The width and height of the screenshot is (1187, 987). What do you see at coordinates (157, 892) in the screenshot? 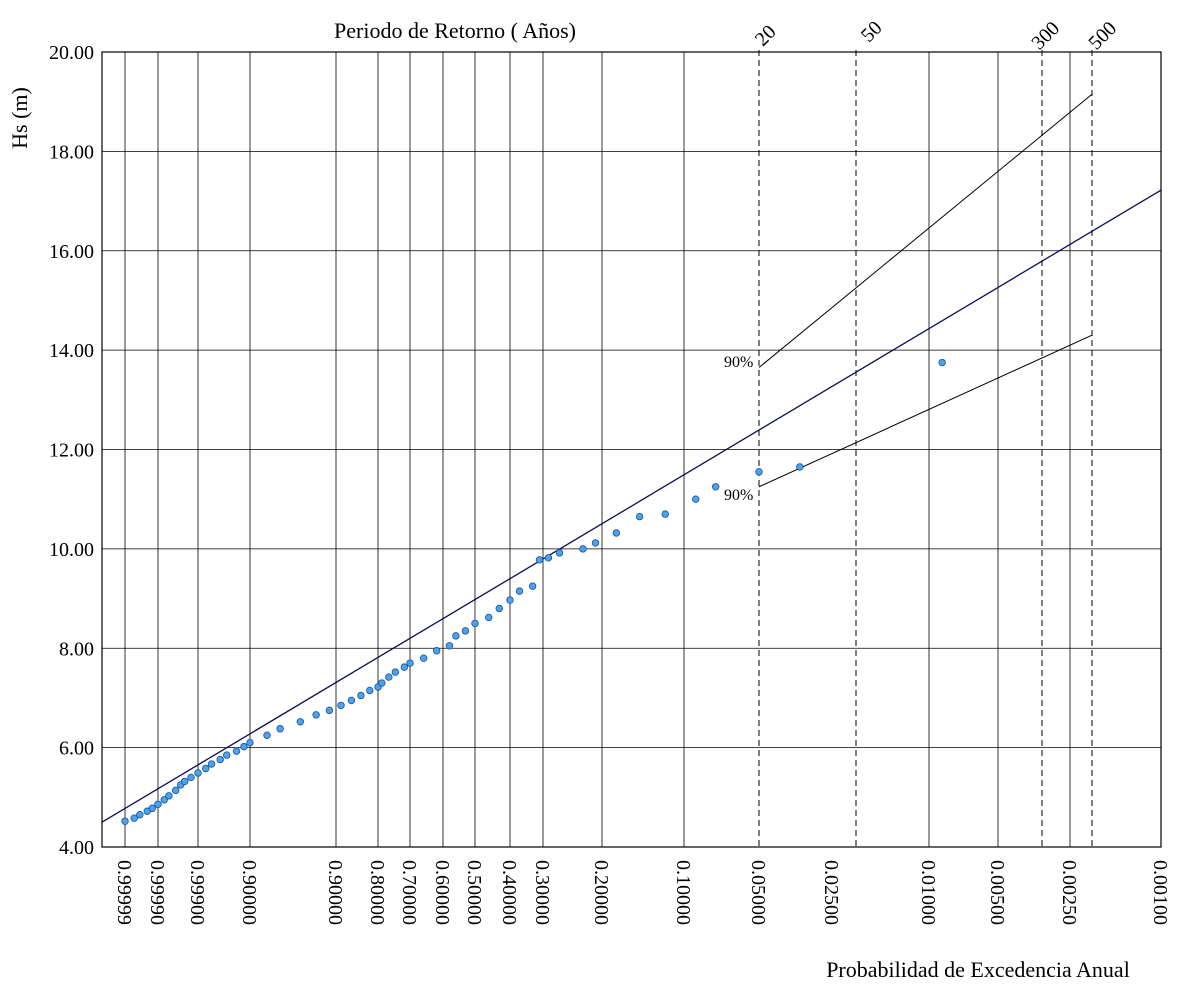
I see `x-tick-label: 0.99990` at bounding box center [157, 892].